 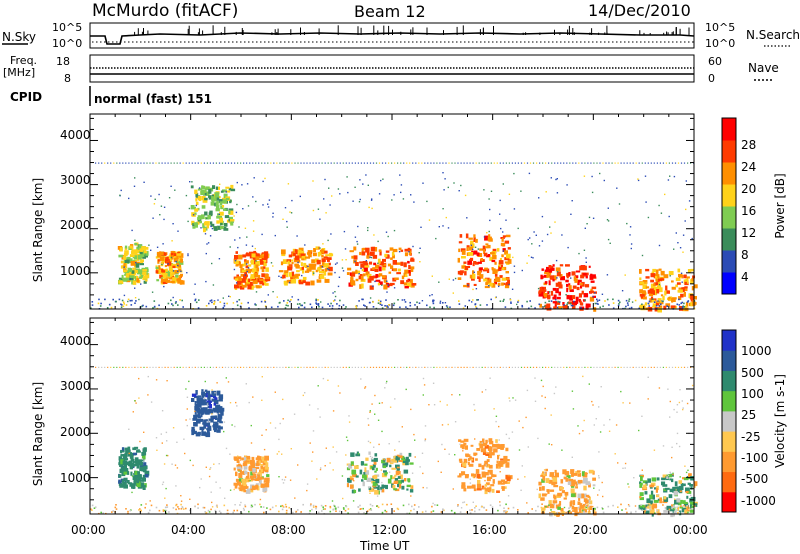 What do you see at coordinates (758, 501) in the screenshot?
I see `velocity-cb-tick-m1000: -1000` at bounding box center [758, 501].